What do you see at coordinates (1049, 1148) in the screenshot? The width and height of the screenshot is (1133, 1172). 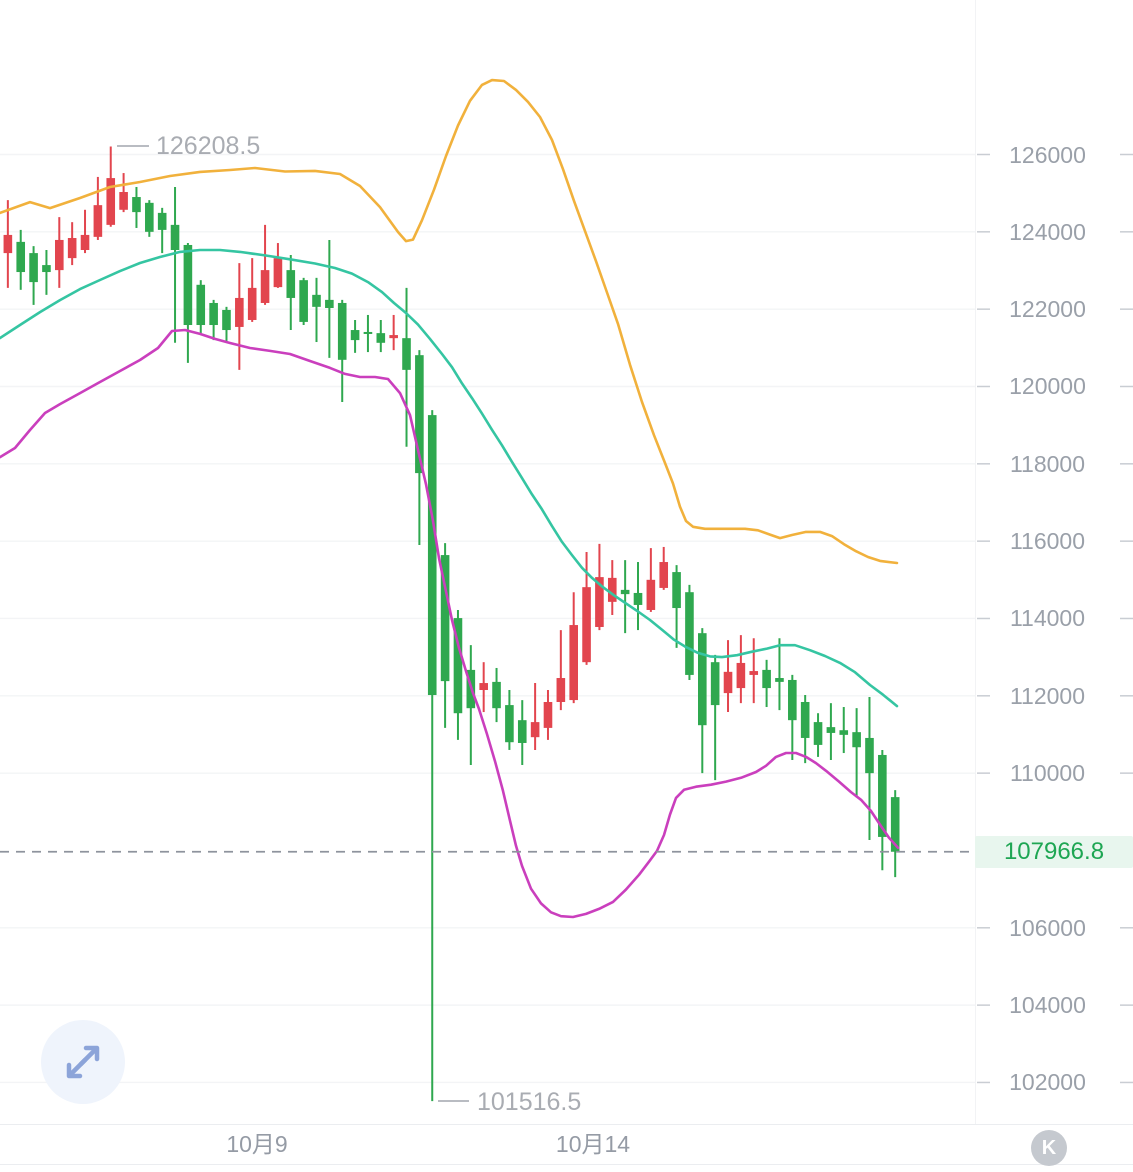 I see `k-logo-badge: K` at bounding box center [1049, 1148].